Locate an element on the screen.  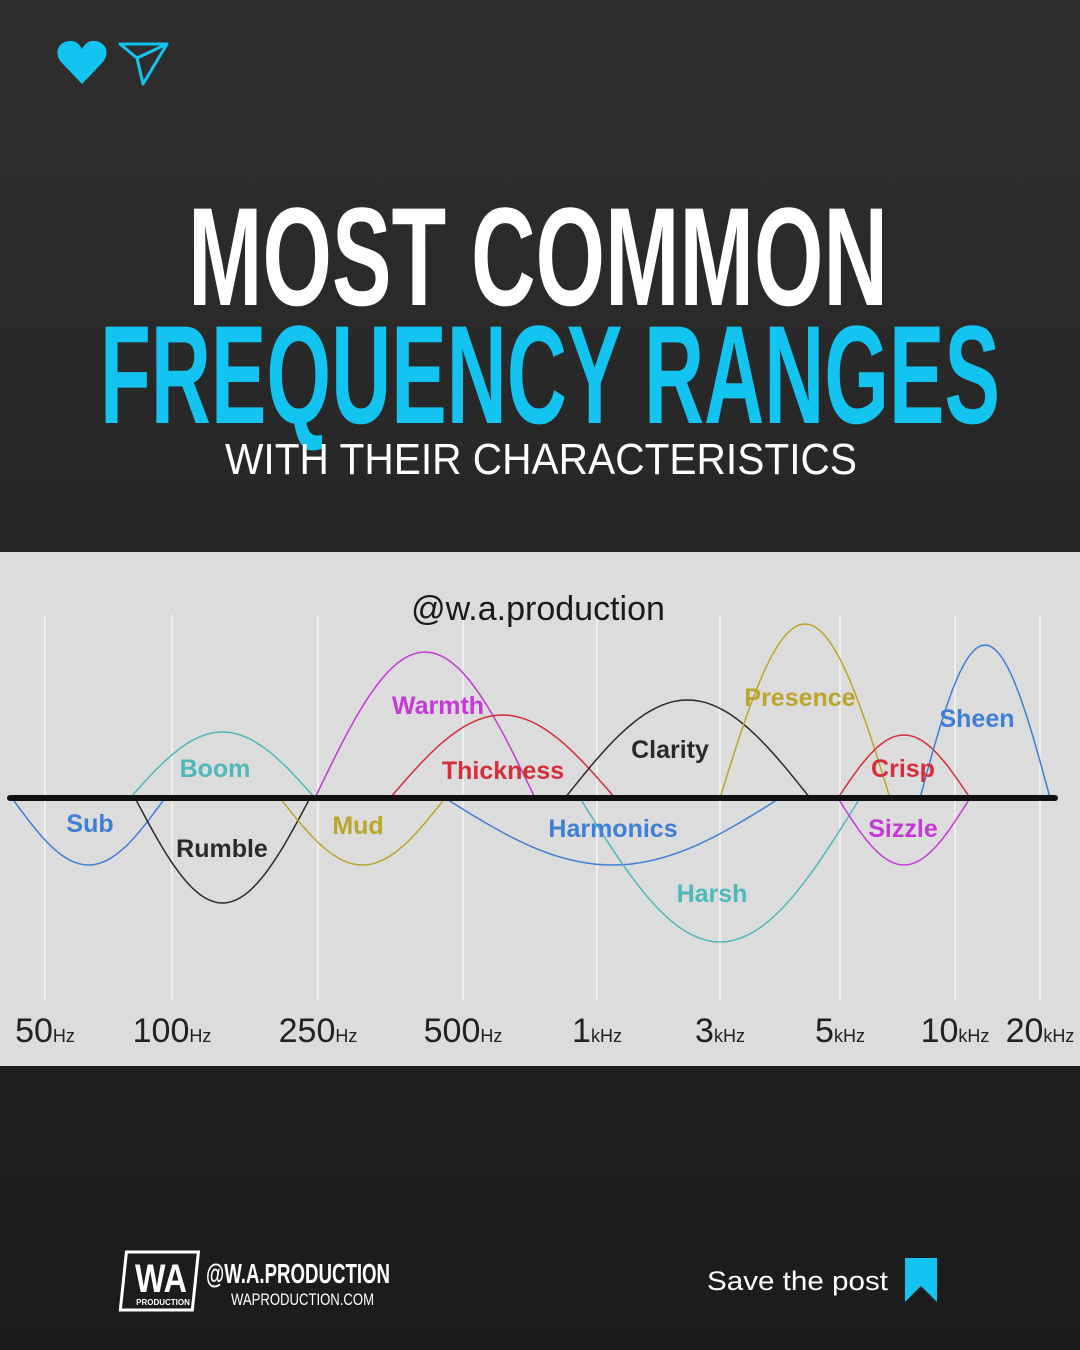
axis-label: 50Hz is located at coordinates (45, 1031).